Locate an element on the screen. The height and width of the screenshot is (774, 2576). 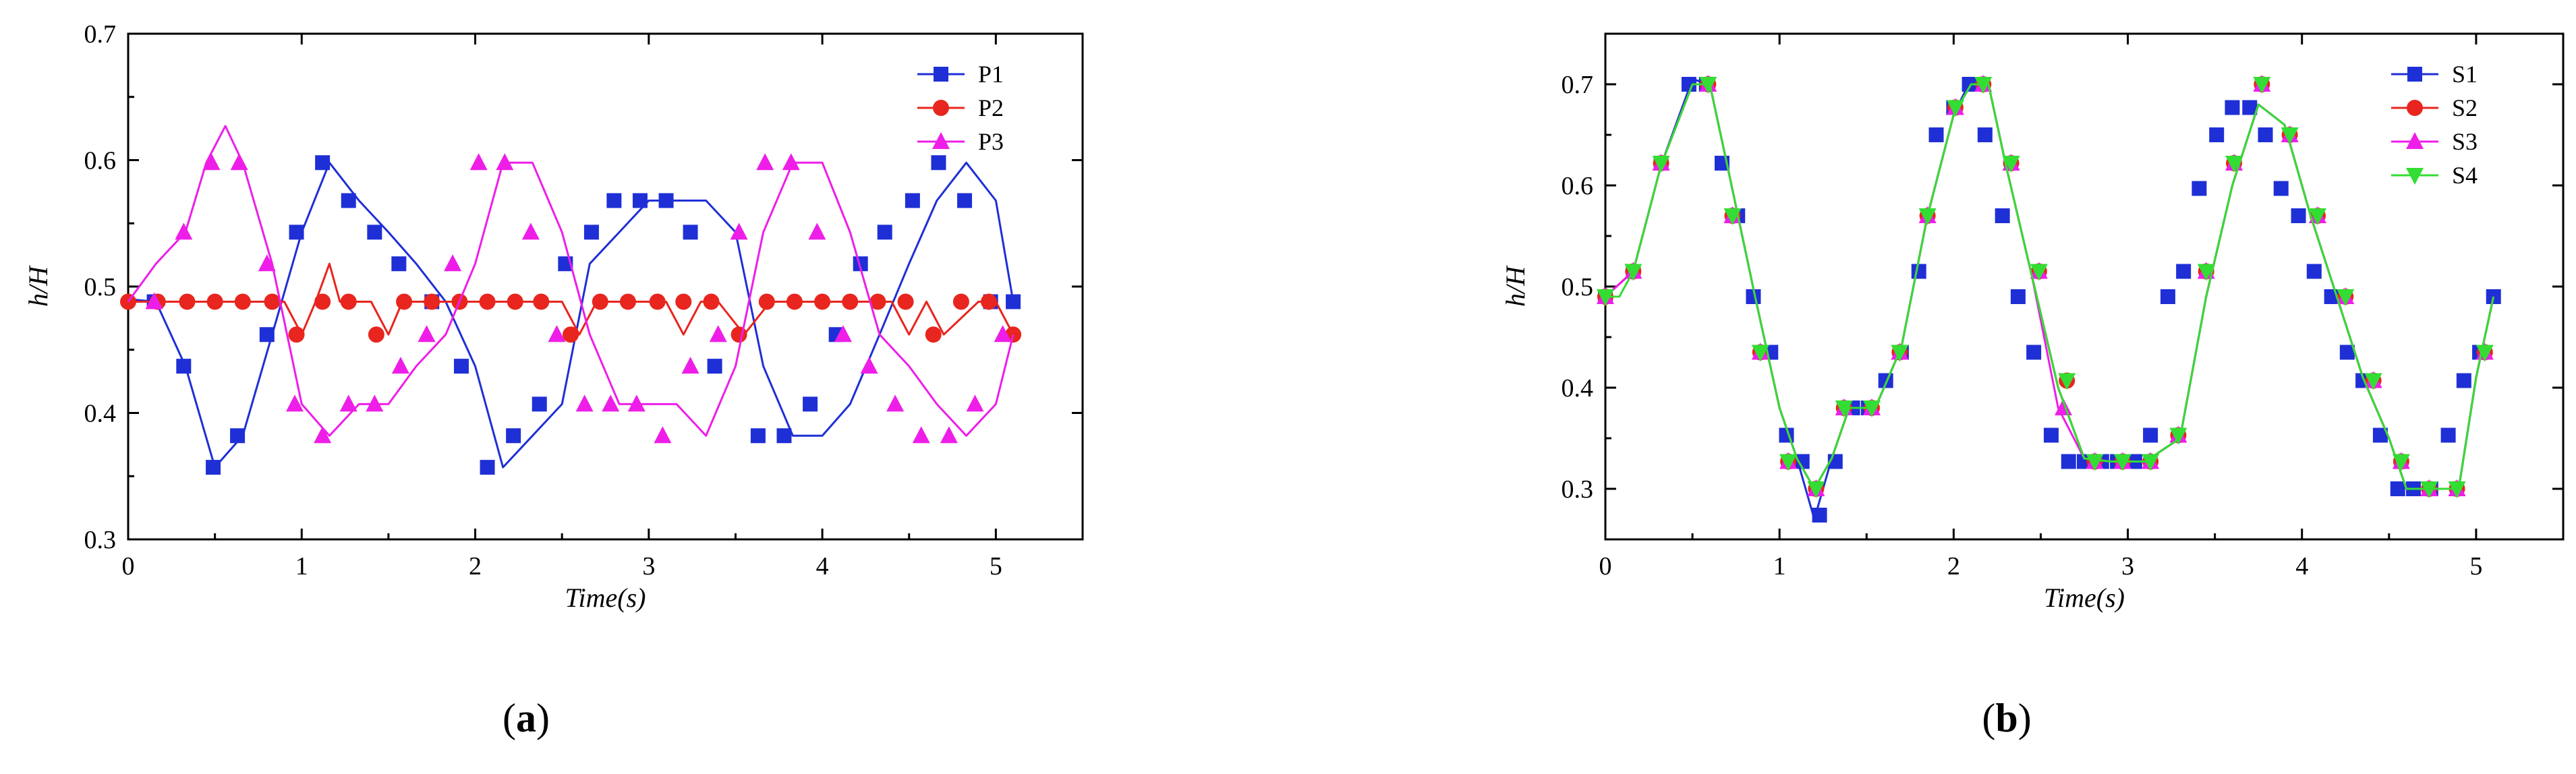
series-line-P3 is located at coordinates (570, 281).